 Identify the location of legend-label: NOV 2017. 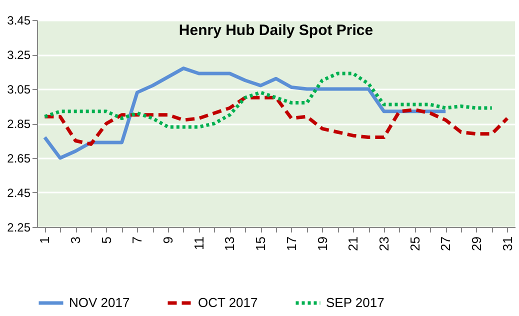
(99, 302).